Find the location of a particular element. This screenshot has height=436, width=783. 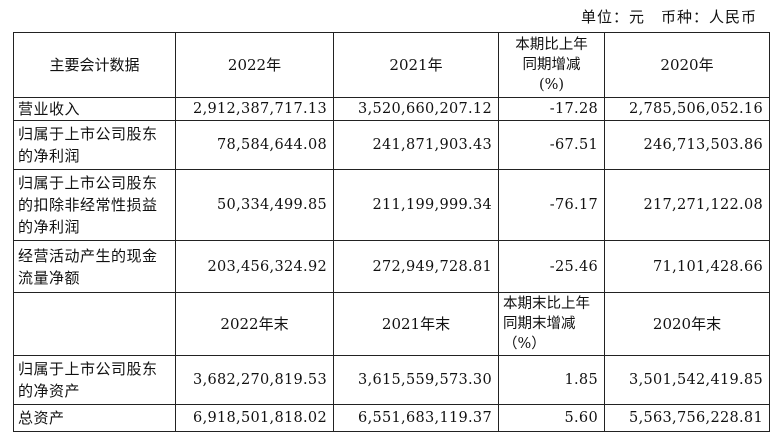

value-2020: 3,501,542,419.85 is located at coordinates (687, 380).